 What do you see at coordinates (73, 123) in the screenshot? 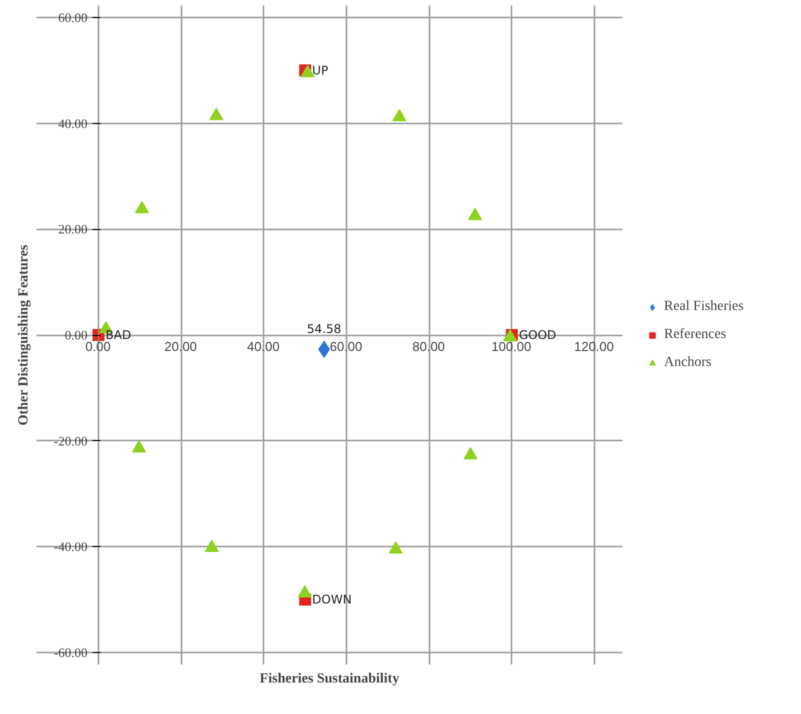
I see `y-tick-label: 40.00` at bounding box center [73, 123].